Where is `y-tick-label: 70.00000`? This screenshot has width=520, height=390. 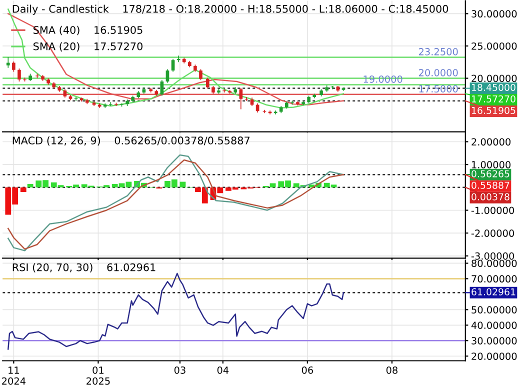
y-tick-label: 70.00000 is located at coordinates (494, 279).